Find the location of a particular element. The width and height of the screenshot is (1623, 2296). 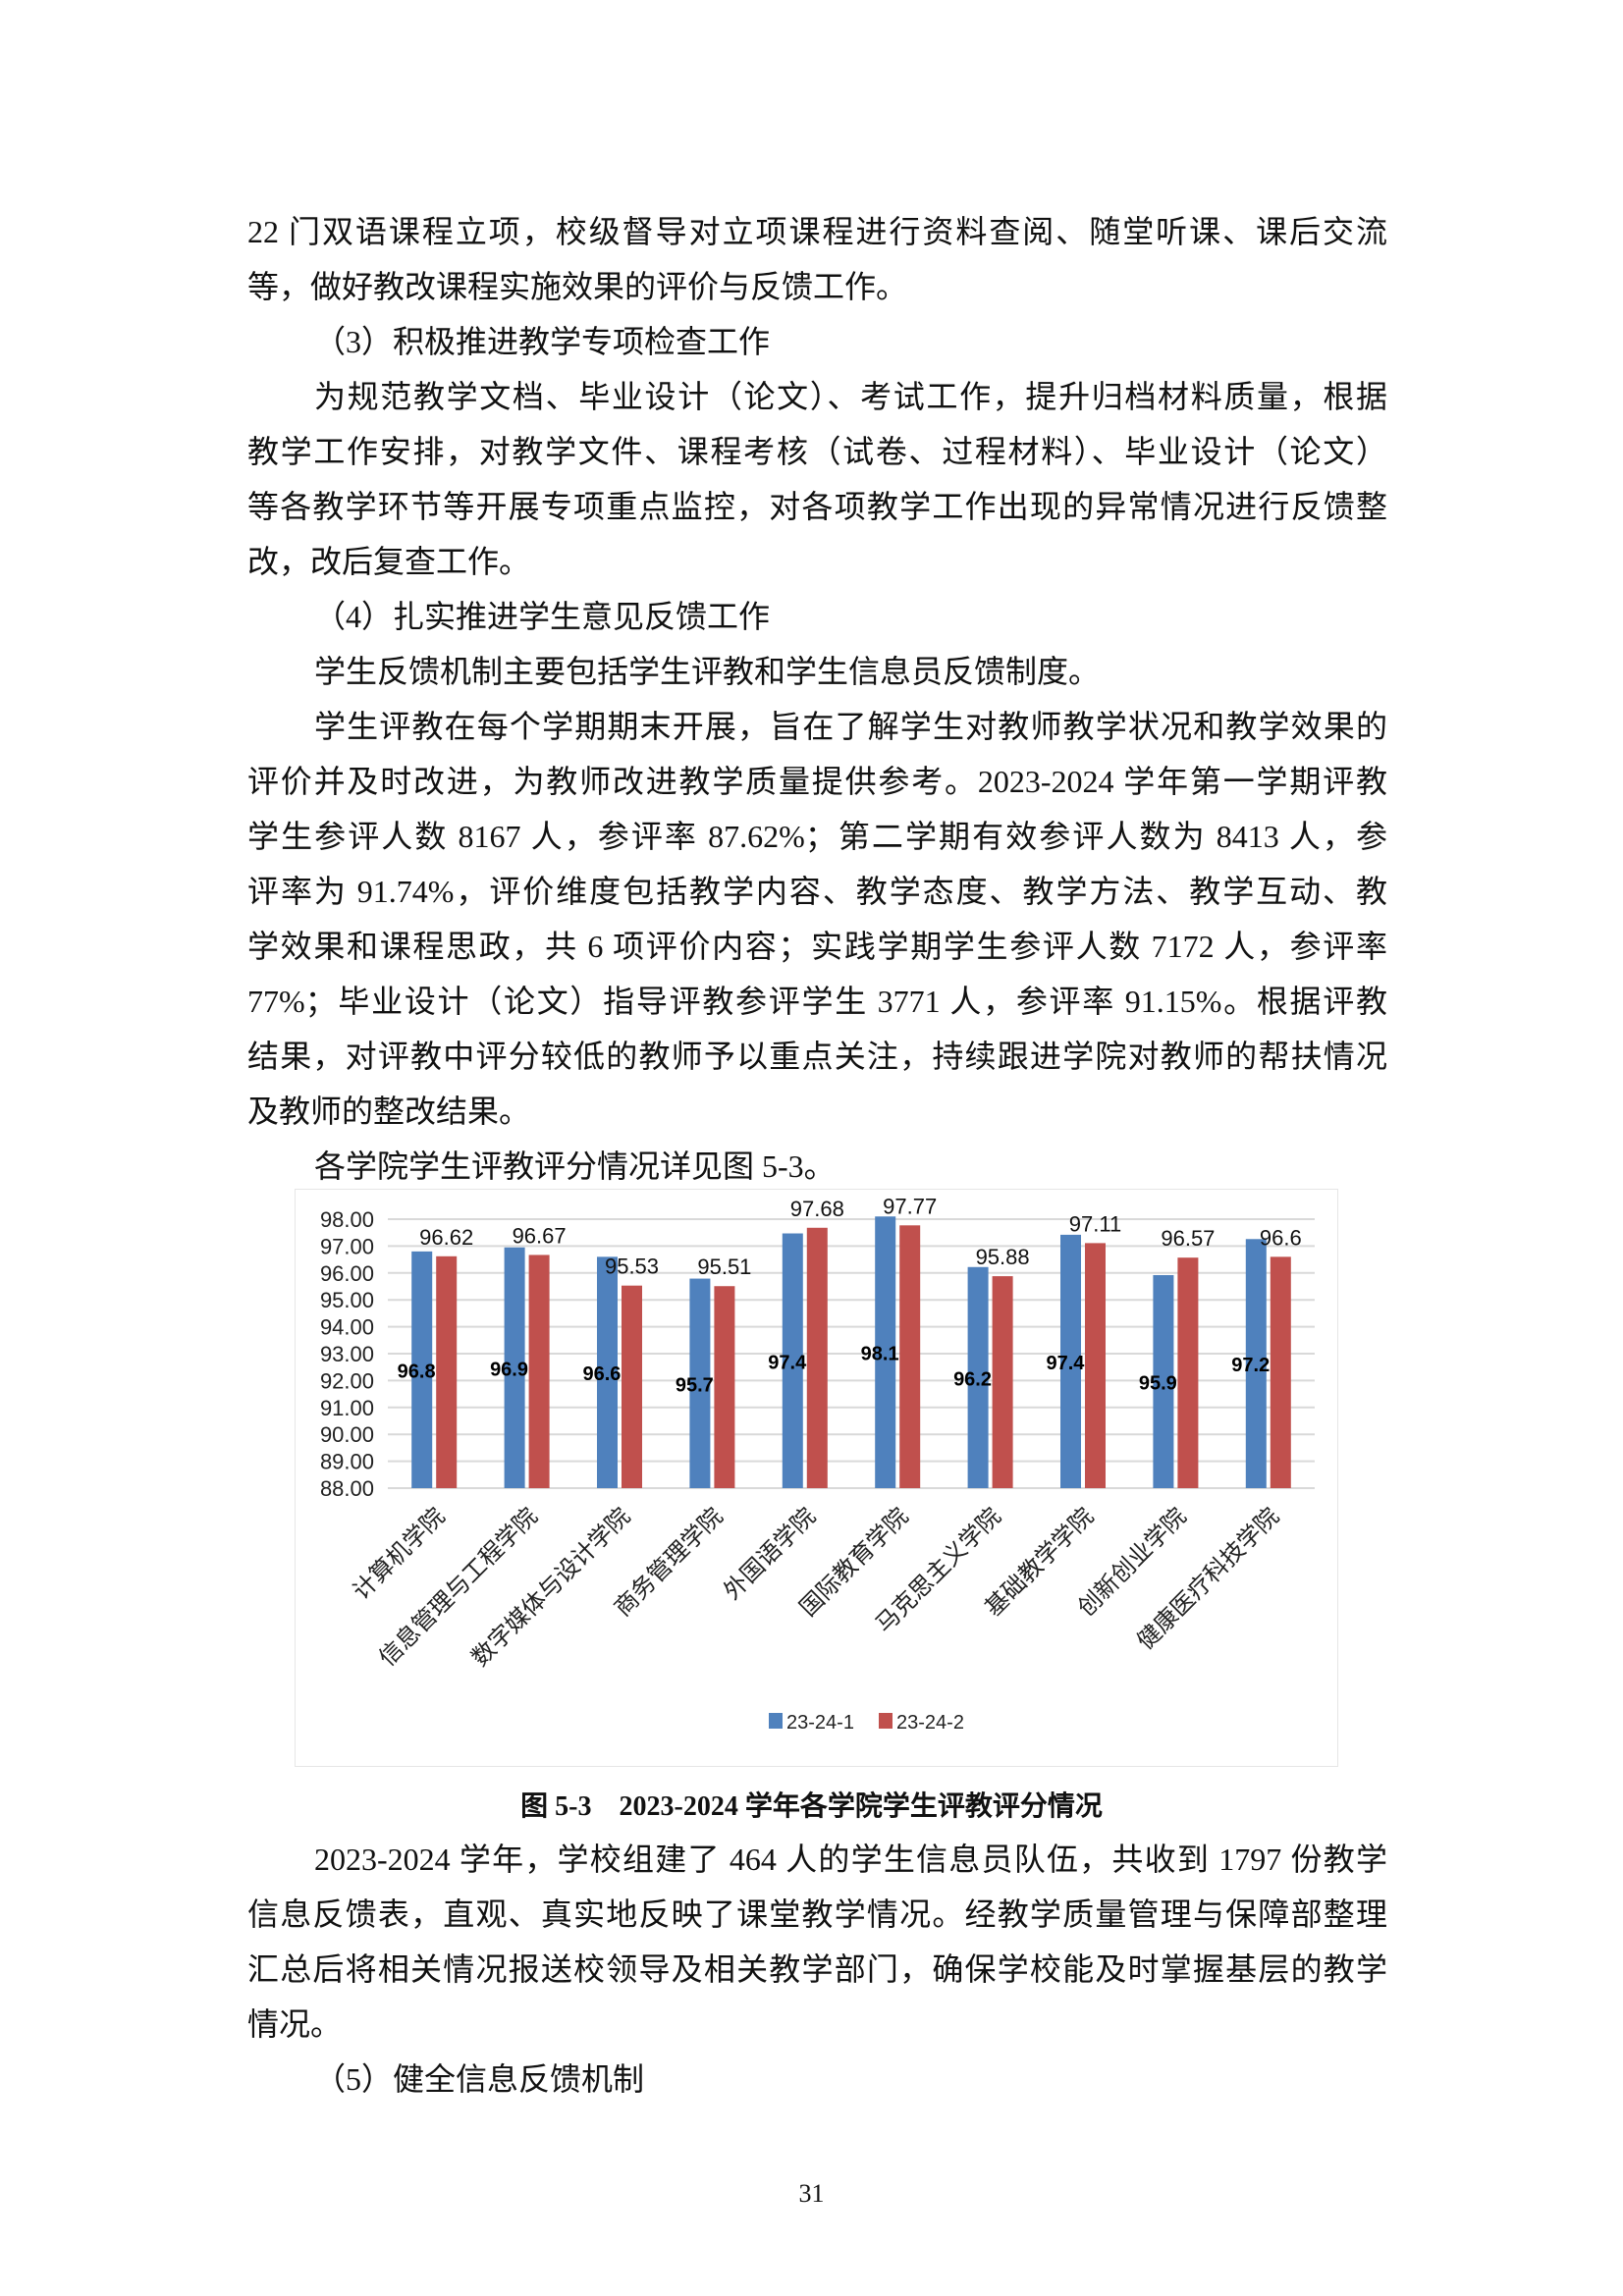

data-label-23-24-1: 96.22 is located at coordinates (977, 1379).